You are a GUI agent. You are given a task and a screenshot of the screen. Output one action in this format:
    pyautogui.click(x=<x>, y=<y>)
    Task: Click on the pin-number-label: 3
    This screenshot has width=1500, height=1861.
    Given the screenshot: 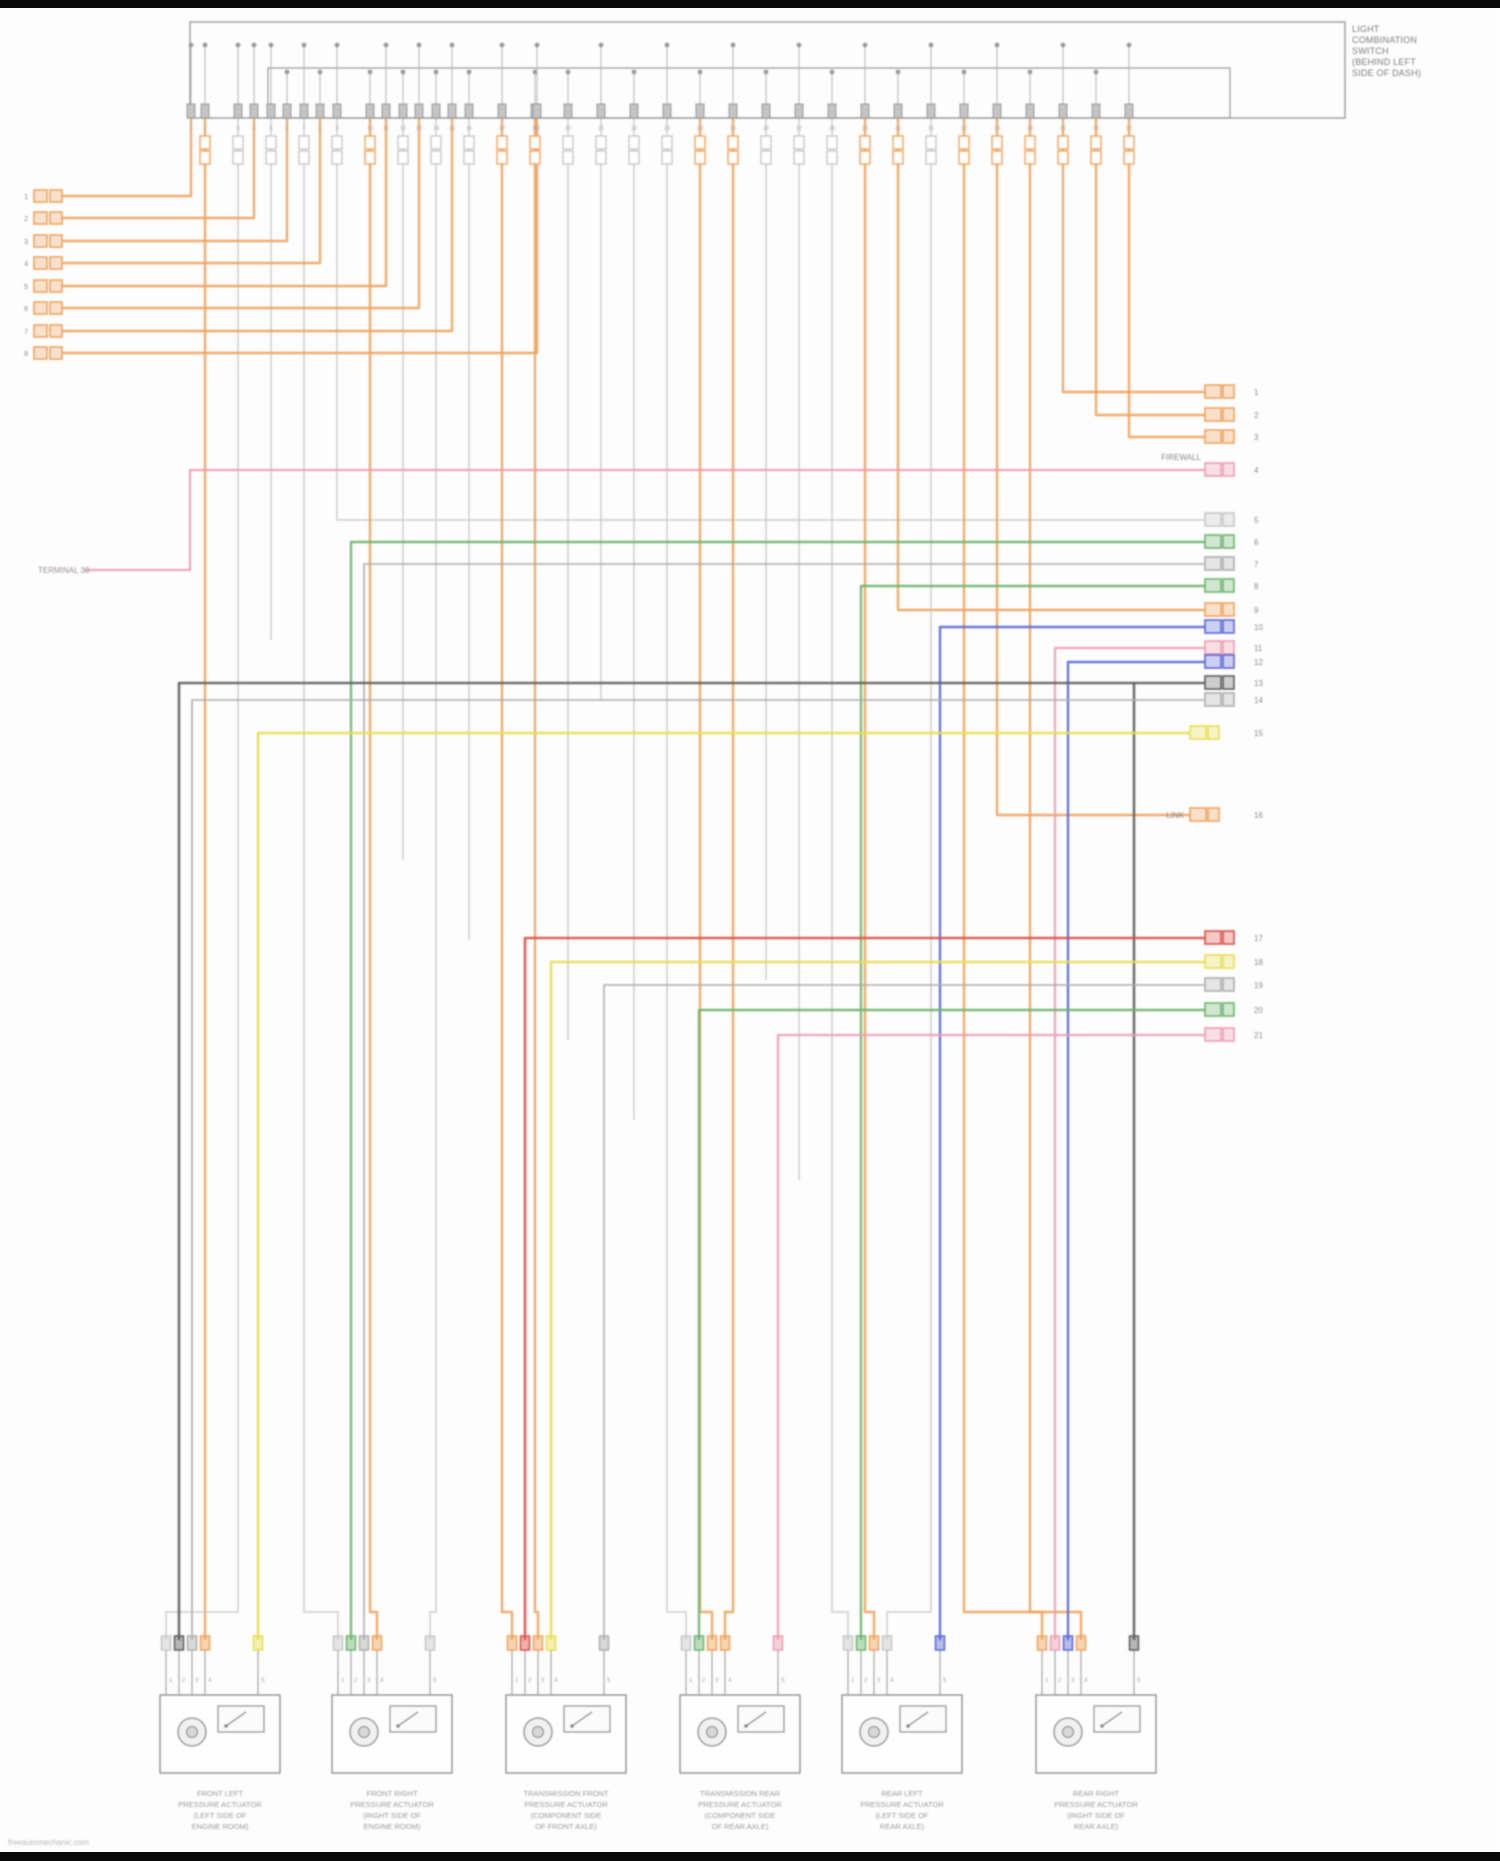 What is the action you would take?
    pyautogui.click(x=26, y=242)
    